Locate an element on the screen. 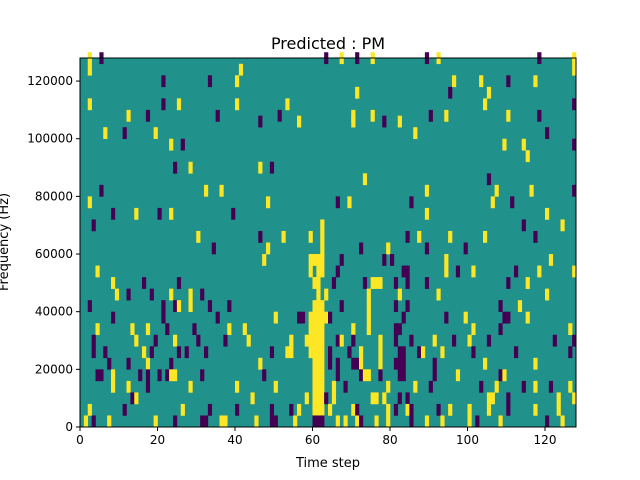  x-tick-label: 120 is located at coordinates (545, 440).